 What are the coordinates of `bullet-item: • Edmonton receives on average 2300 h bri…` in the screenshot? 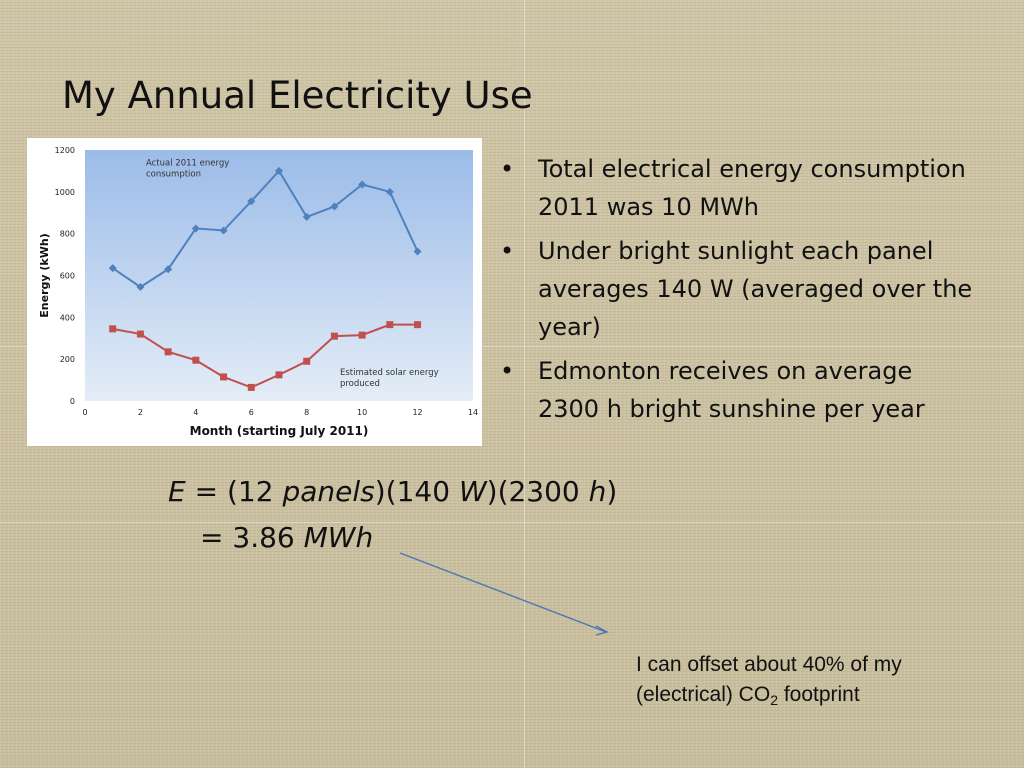 It's located at (736, 390).